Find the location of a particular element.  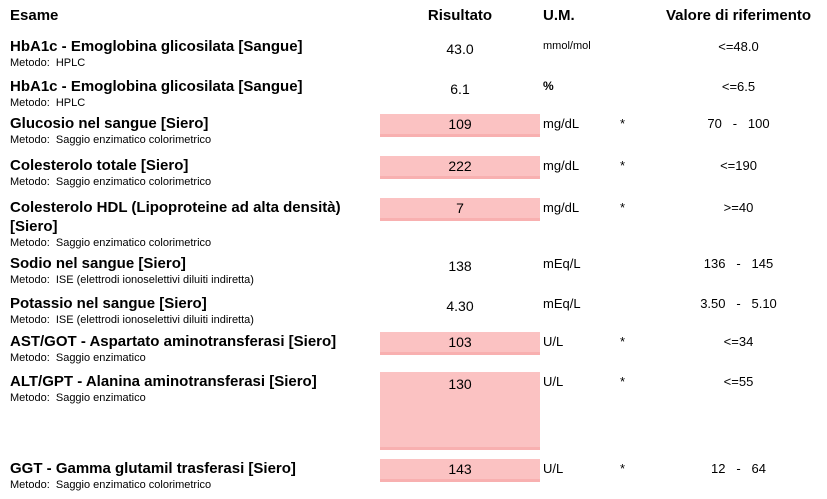

result-value: 43.0 is located at coordinates (460, 48).